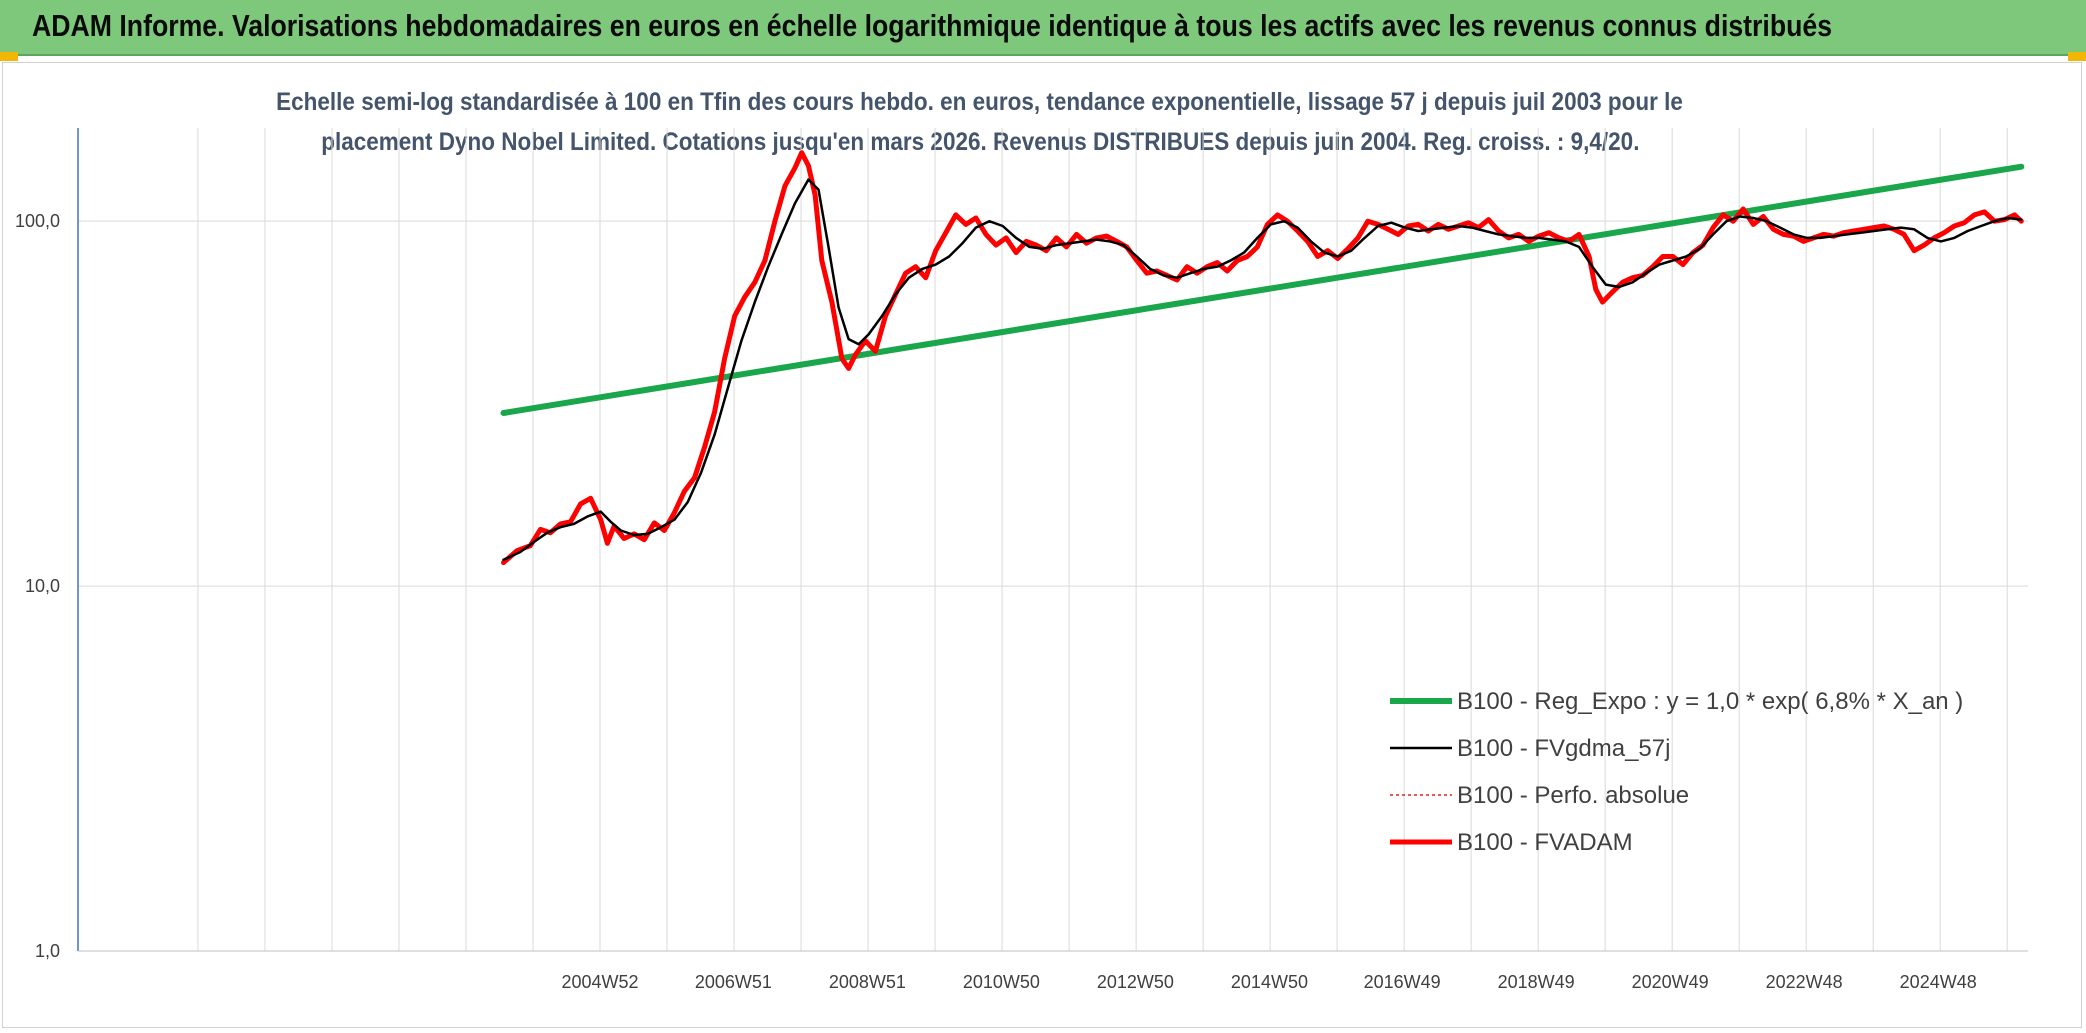  Describe the element at coordinates (1563, 748) in the screenshot. I see `legend-label: B100 - FVgdma_57j` at that location.